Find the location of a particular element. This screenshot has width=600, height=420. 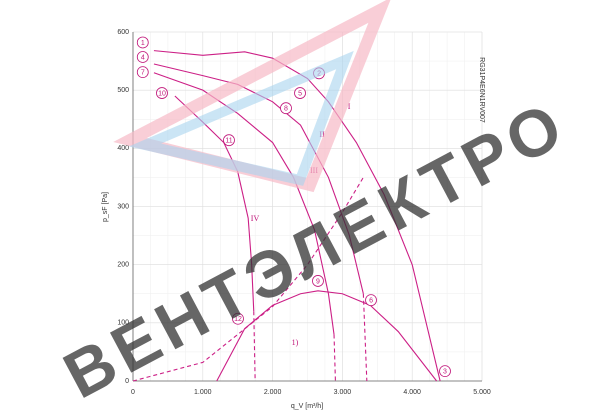

annotation: 7 is located at coordinates (143, 72).